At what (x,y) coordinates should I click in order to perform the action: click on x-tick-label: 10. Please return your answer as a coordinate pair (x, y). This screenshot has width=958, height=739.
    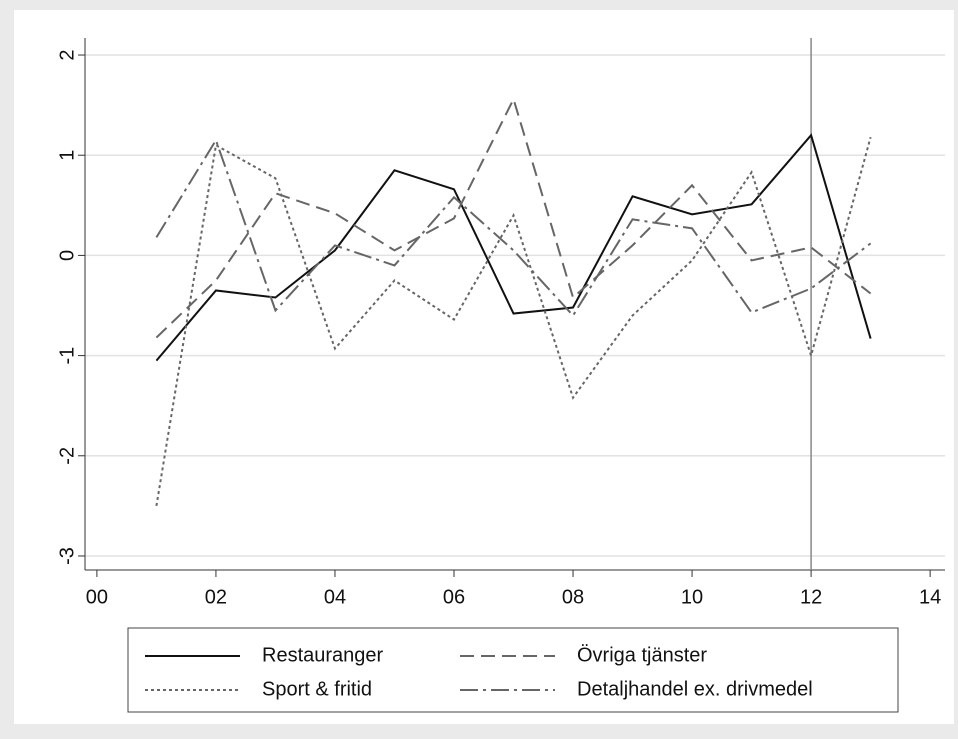
    Looking at the image, I should click on (692, 597).